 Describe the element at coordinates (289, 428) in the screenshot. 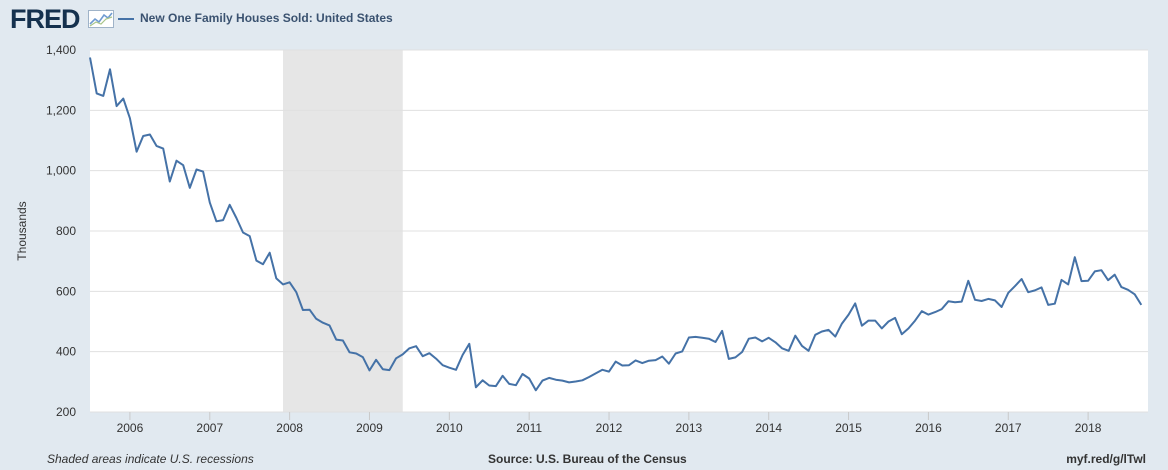

I see `x-tick-label: 2008` at that location.